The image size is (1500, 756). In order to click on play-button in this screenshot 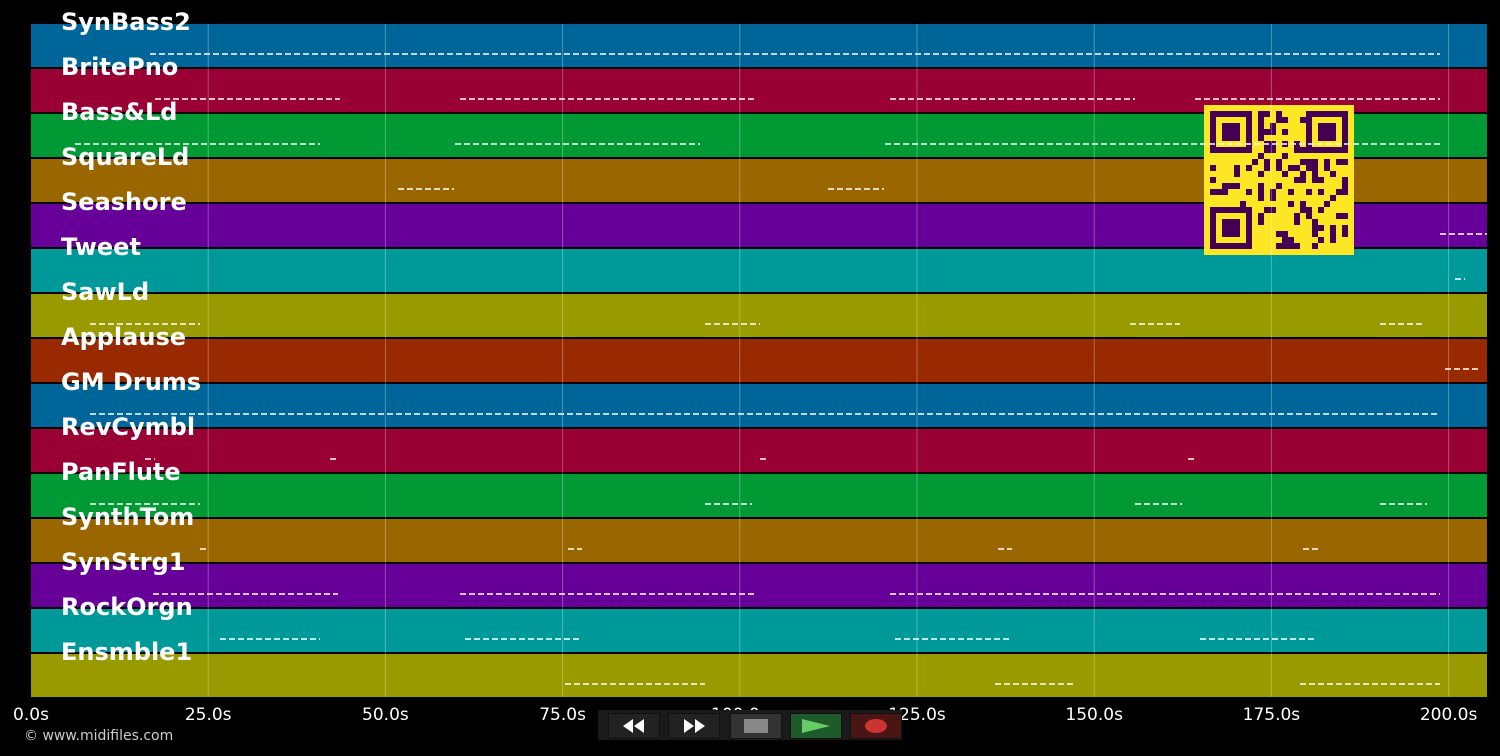, I will do `click(816, 726)`.